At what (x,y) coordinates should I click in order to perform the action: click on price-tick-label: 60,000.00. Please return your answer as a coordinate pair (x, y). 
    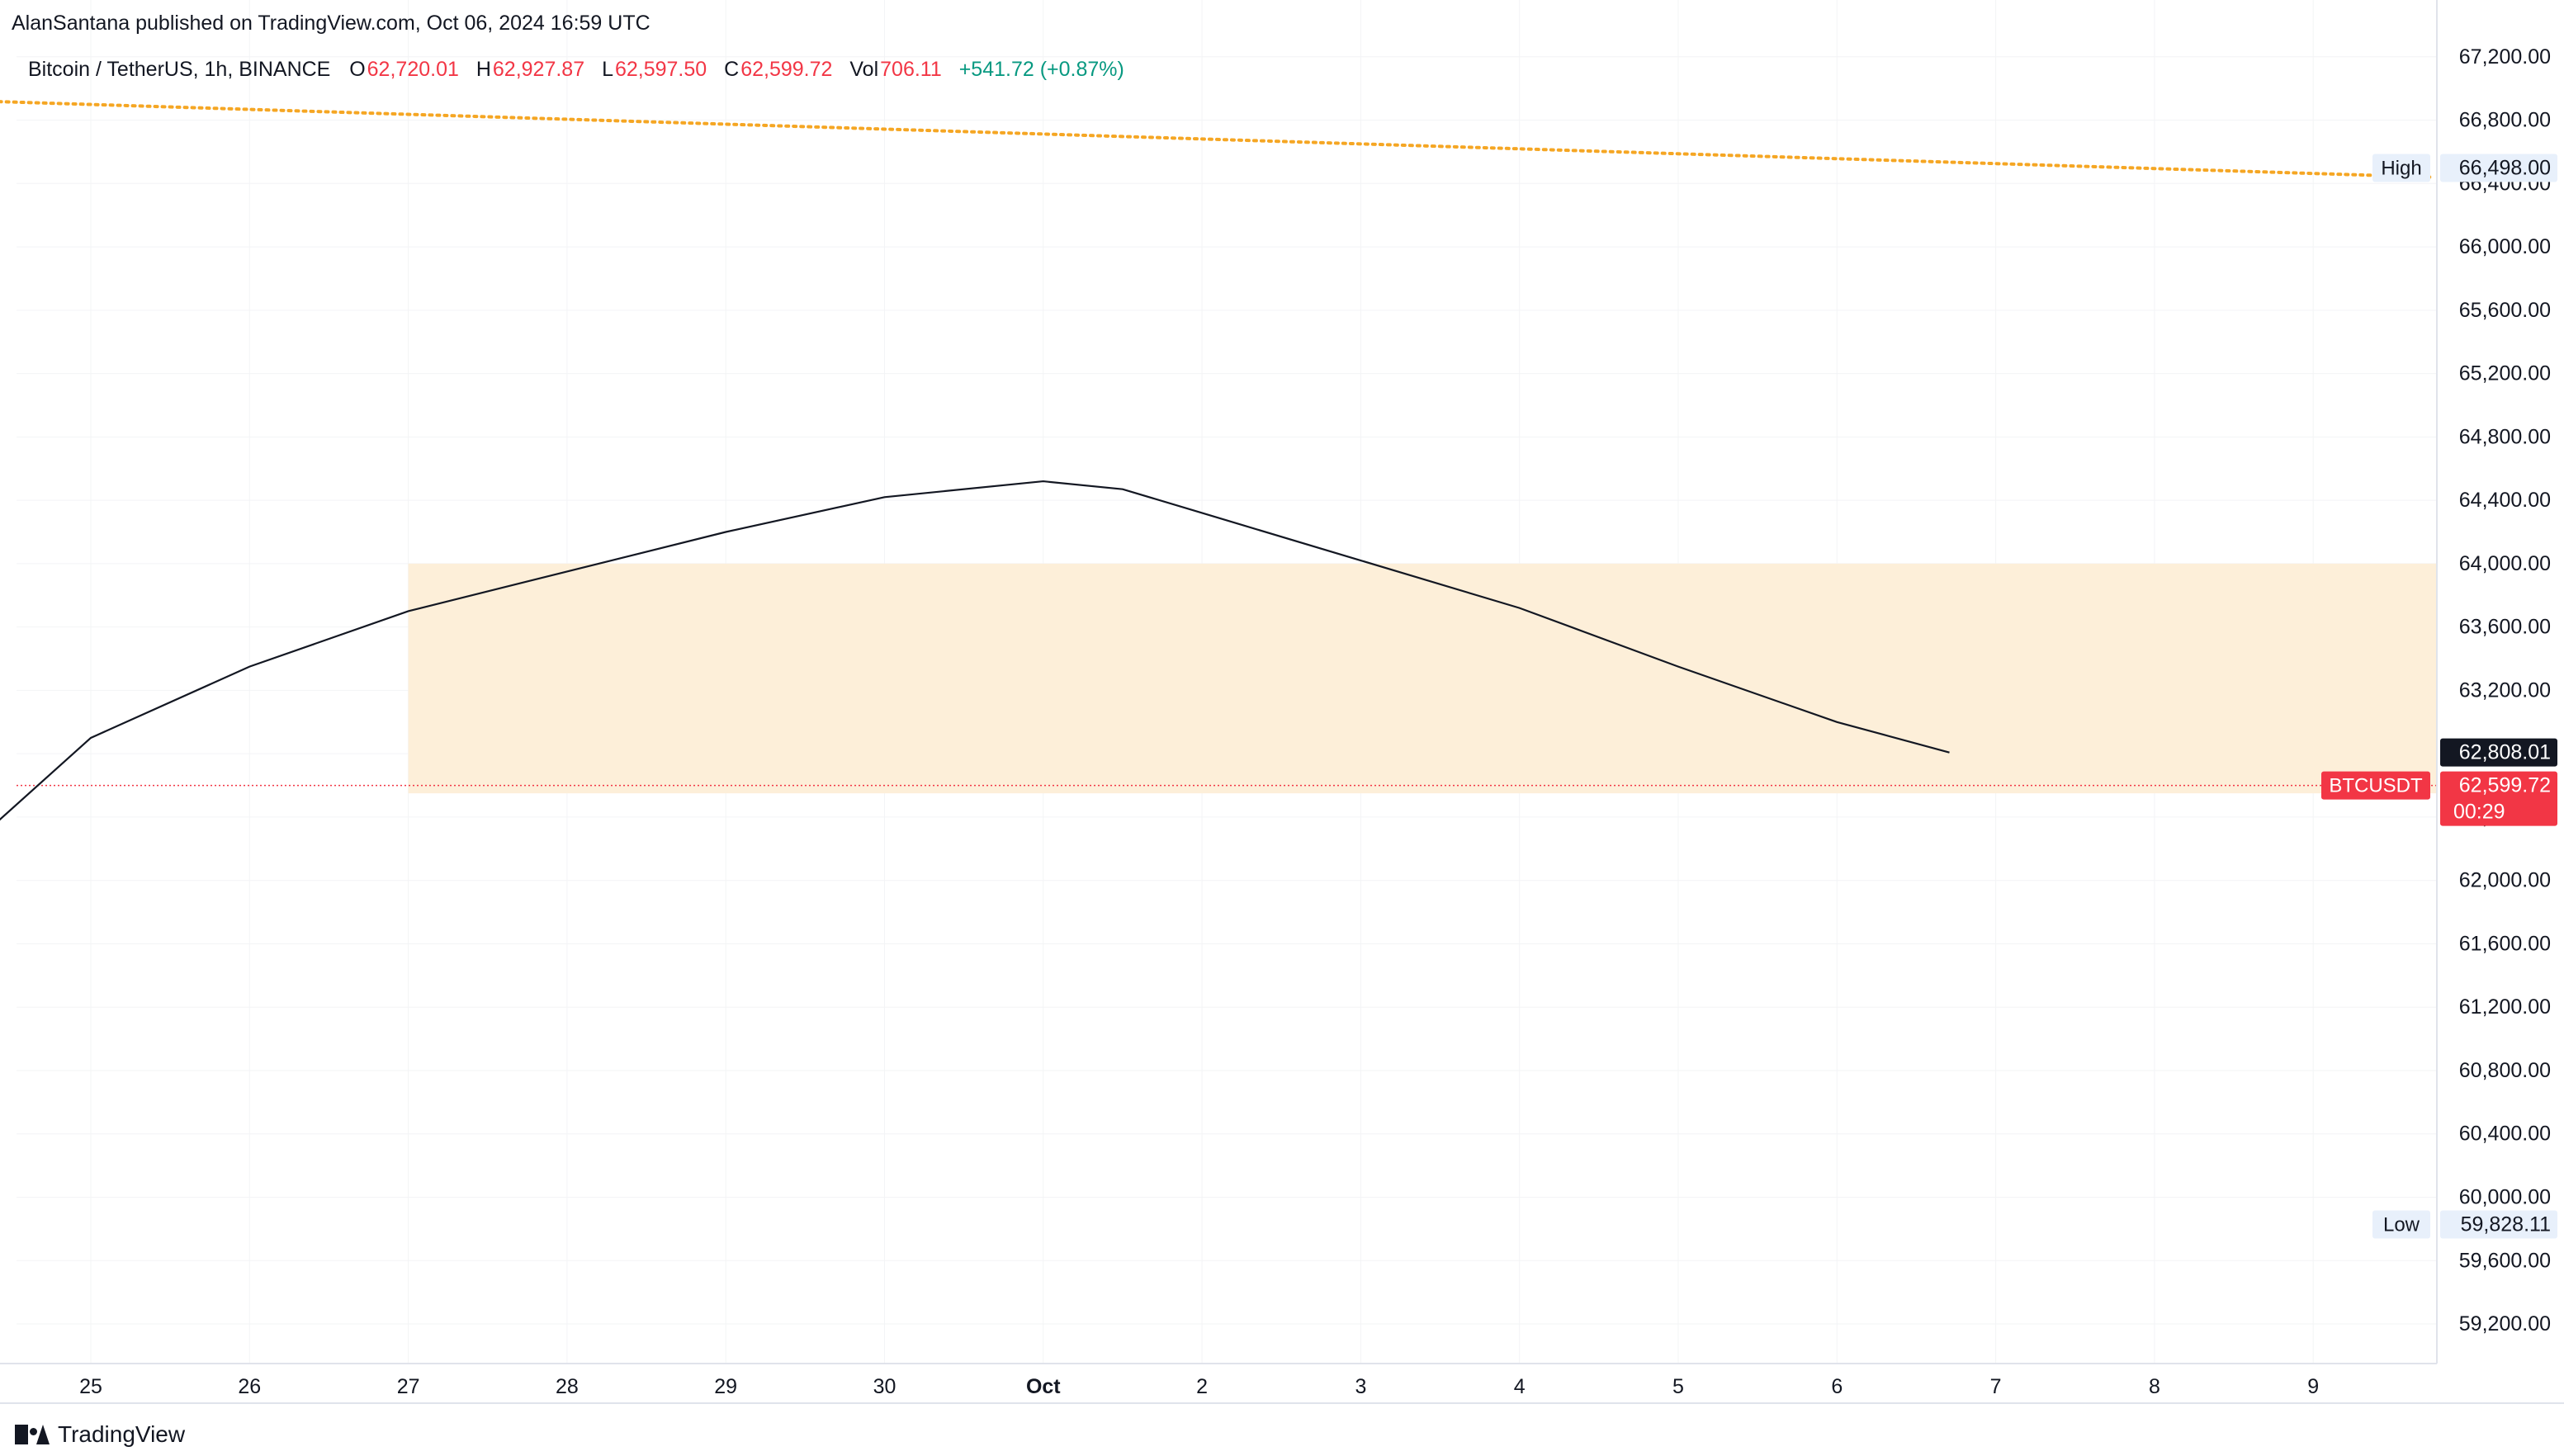
    Looking at the image, I should click on (2505, 1197).